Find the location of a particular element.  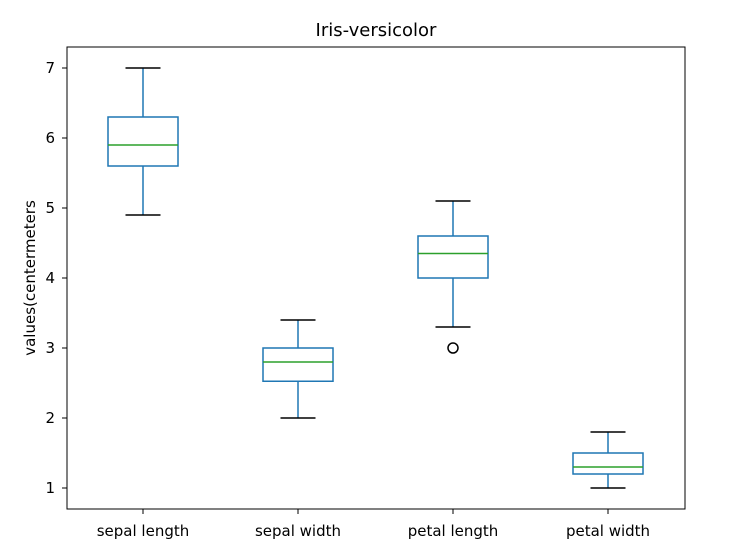

y-axis-label: values(centermeters is located at coordinates (30, 278).